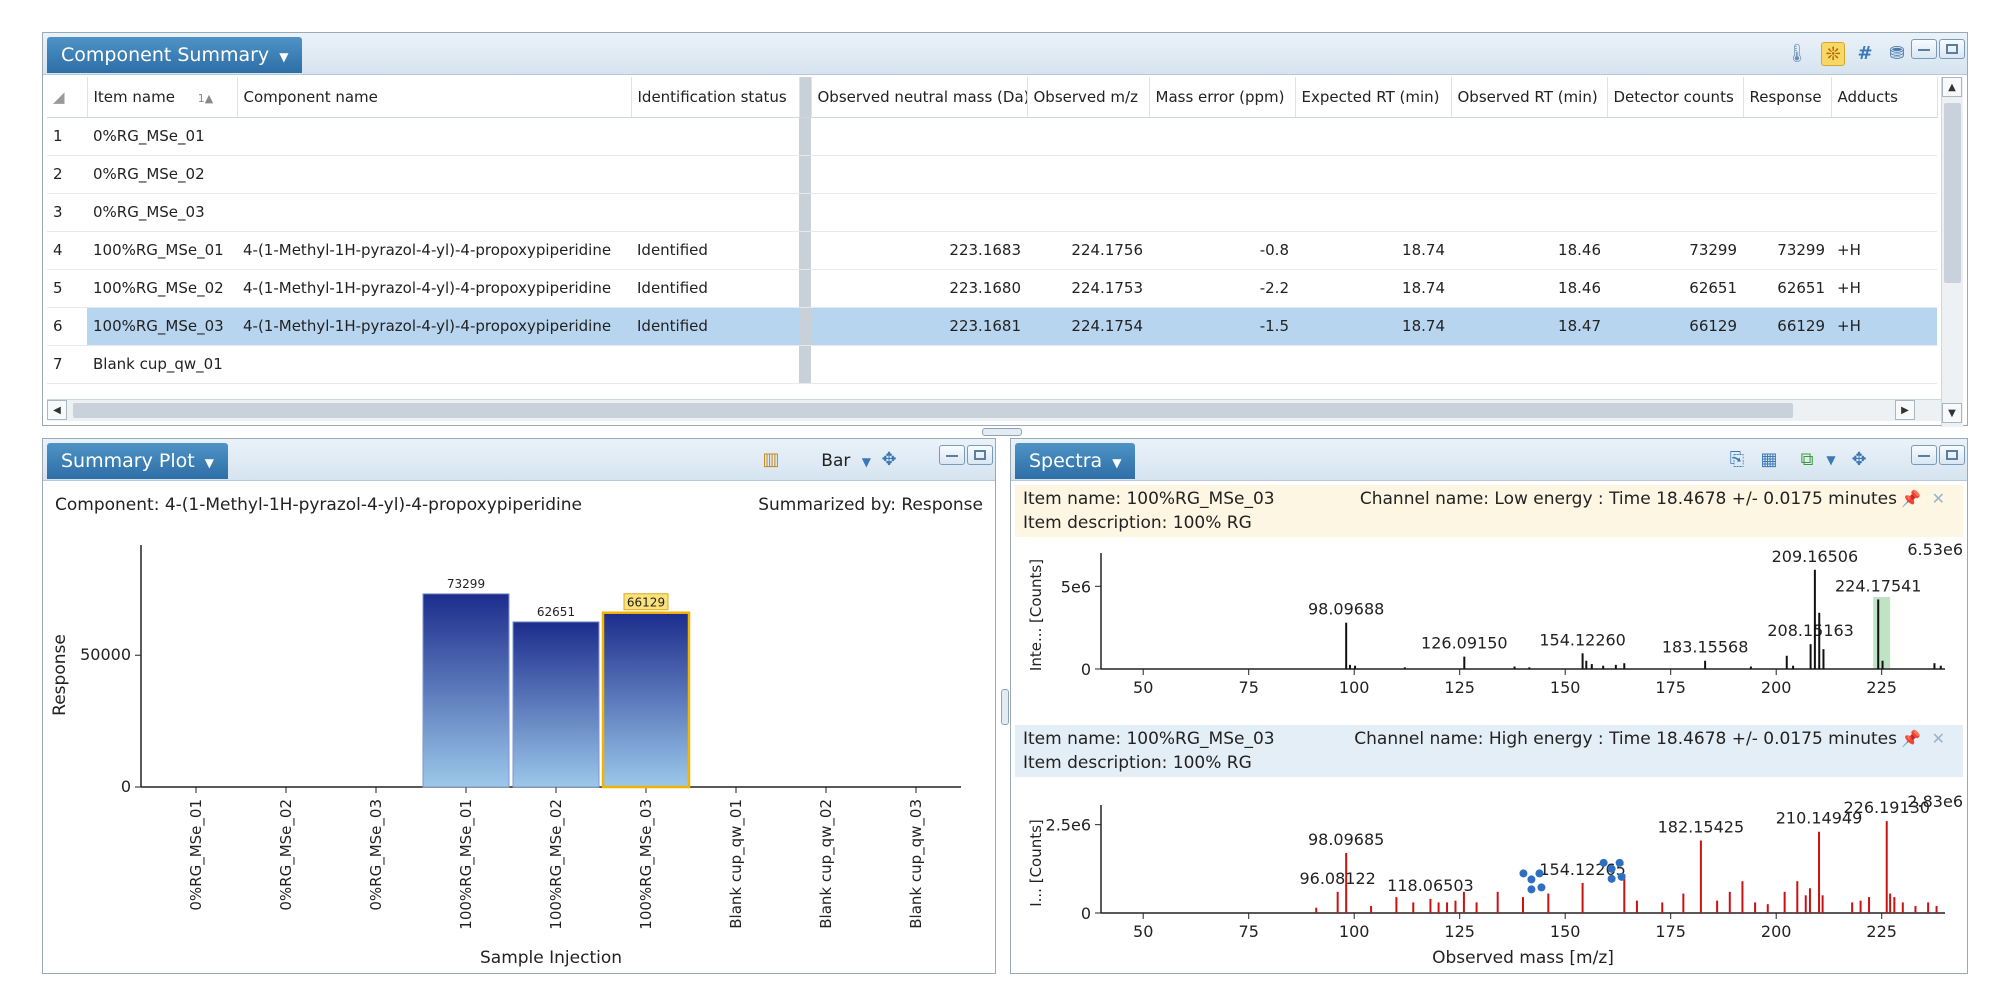 This screenshot has height=1004, width=2000. I want to click on cell-item: 100%RG_MSe_01, so click(162, 250).